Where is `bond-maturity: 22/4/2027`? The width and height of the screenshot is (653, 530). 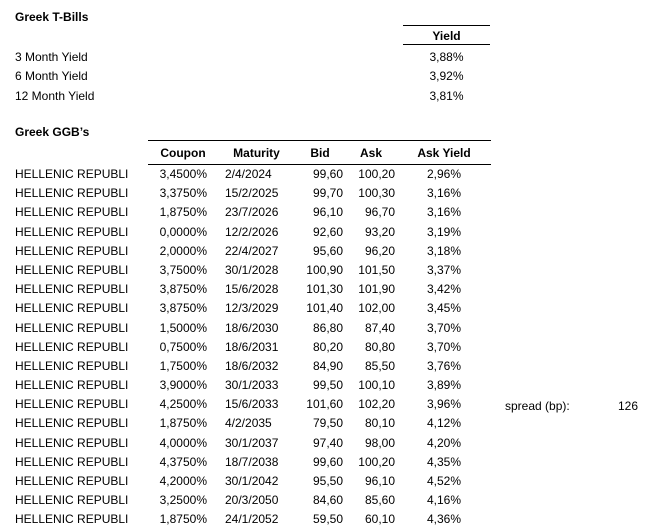 bond-maturity: 22/4/2027 is located at coordinates (252, 250).